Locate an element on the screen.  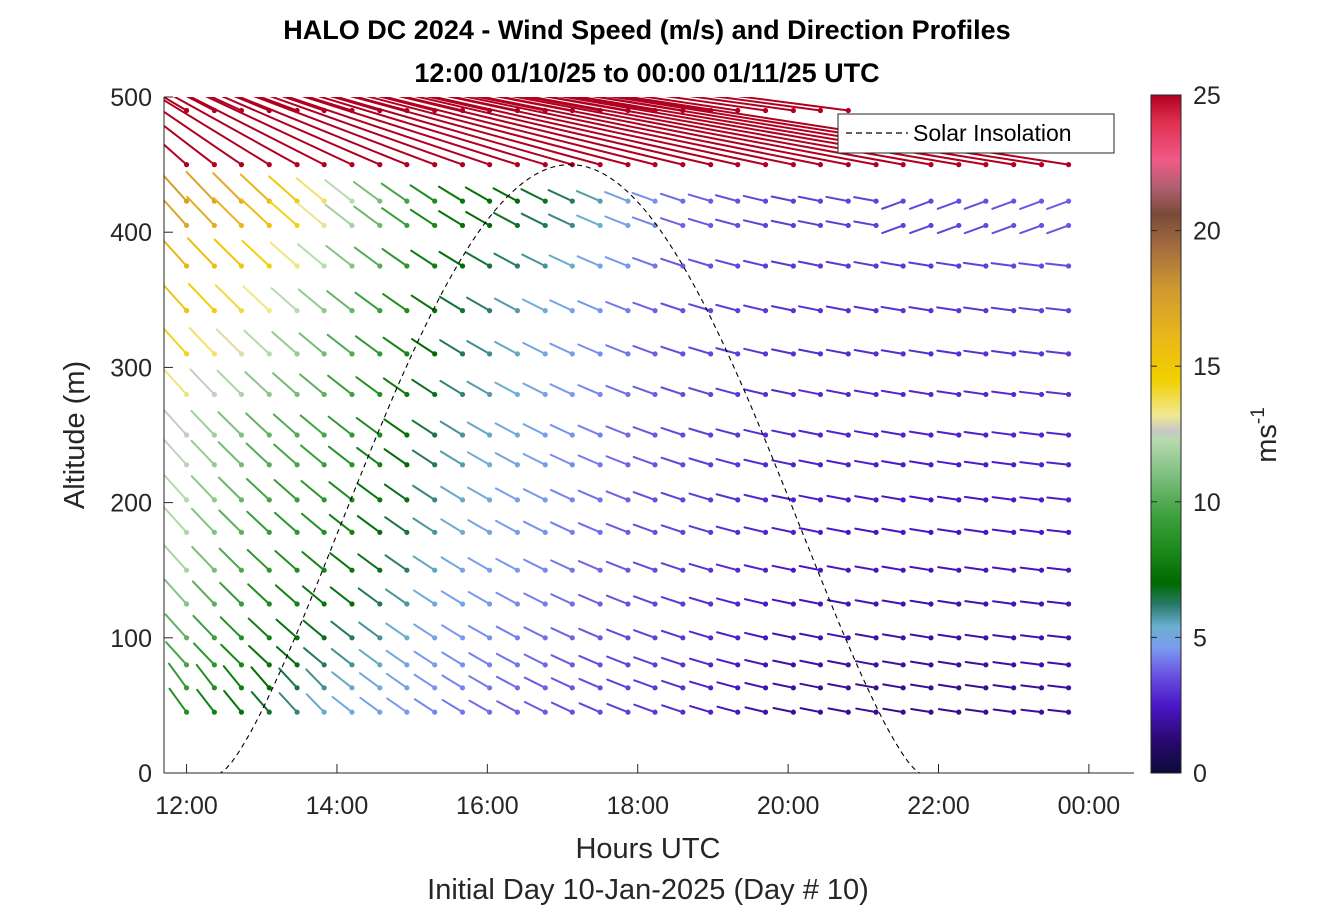
x-axis-ticks: 12:00 14:00 16:00 18:00 20:00 22:00 00:00 is located at coordinates (637, 792).